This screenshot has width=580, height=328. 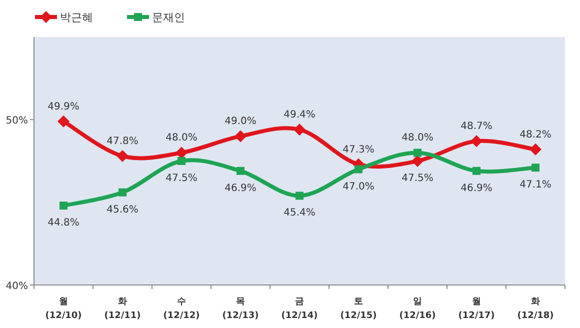 What do you see at coordinates (536, 185) in the screenshot?
I see `data-label: 47.1%` at bounding box center [536, 185].